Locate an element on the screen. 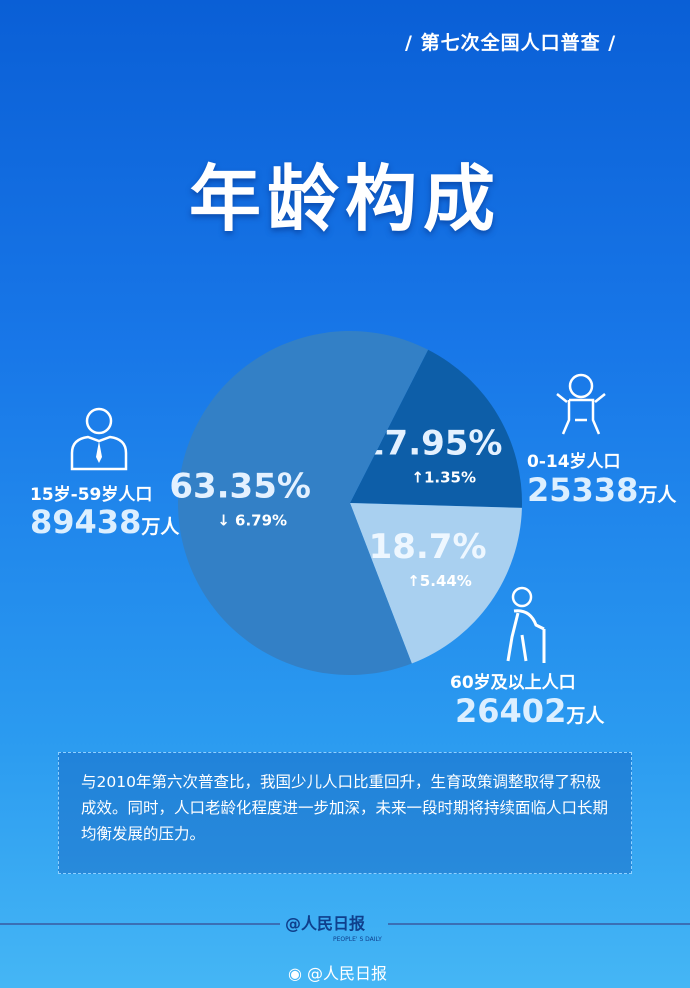 The image size is (690, 988). adult-population: 89438万人 is located at coordinates (104, 522).